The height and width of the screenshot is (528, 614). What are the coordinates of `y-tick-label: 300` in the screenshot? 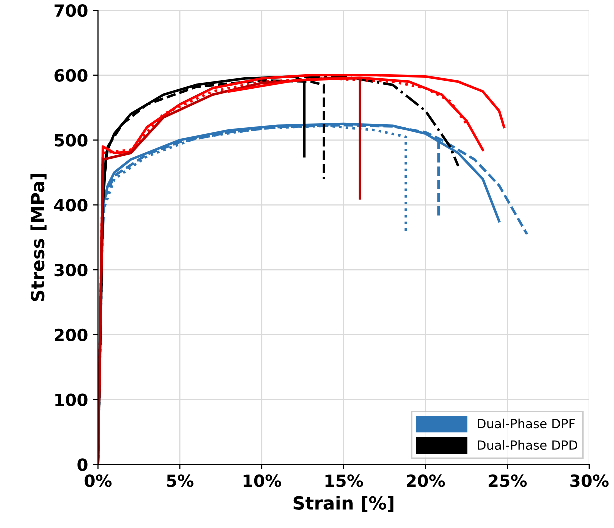 It's located at (71, 270).